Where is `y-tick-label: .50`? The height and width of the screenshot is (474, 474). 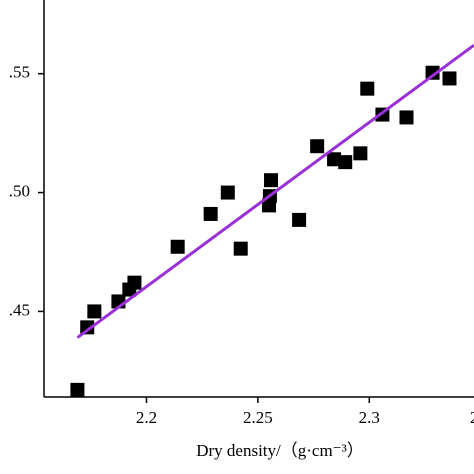
y-tick-label: .50 is located at coordinates (19, 190).